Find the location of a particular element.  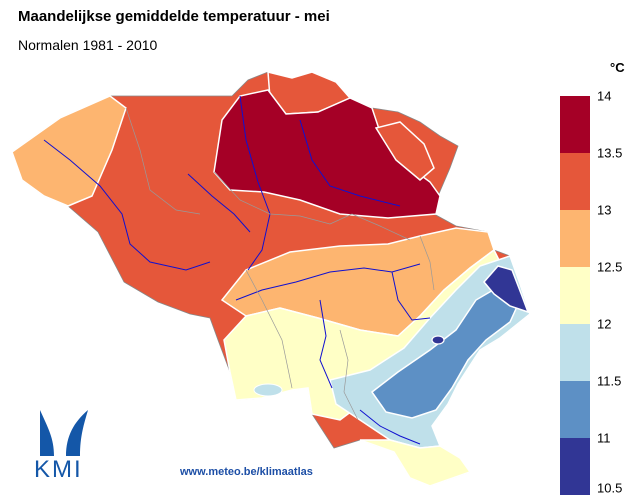

region-13.5-14 is located at coordinates (327, 154).